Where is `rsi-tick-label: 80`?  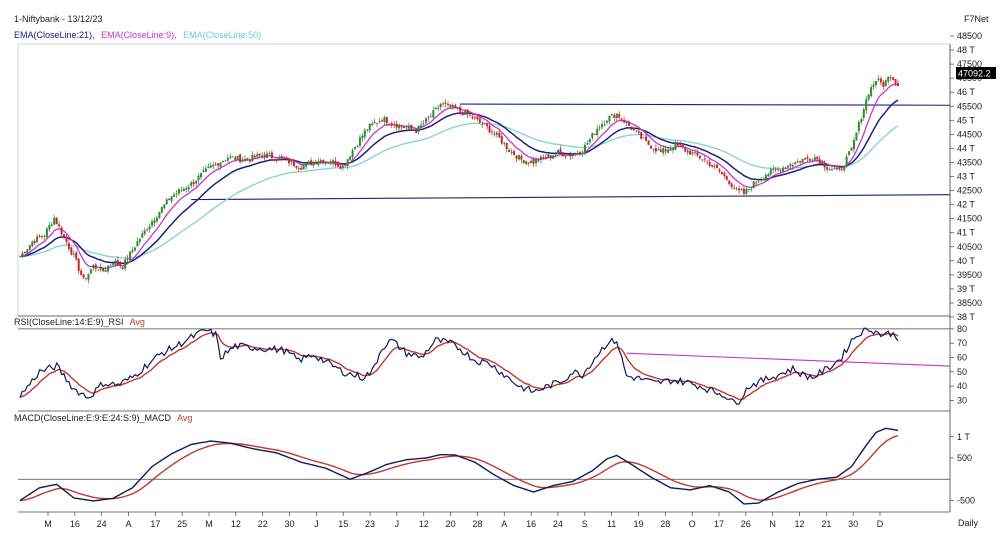
rsi-tick-label: 80 is located at coordinates (962, 329).